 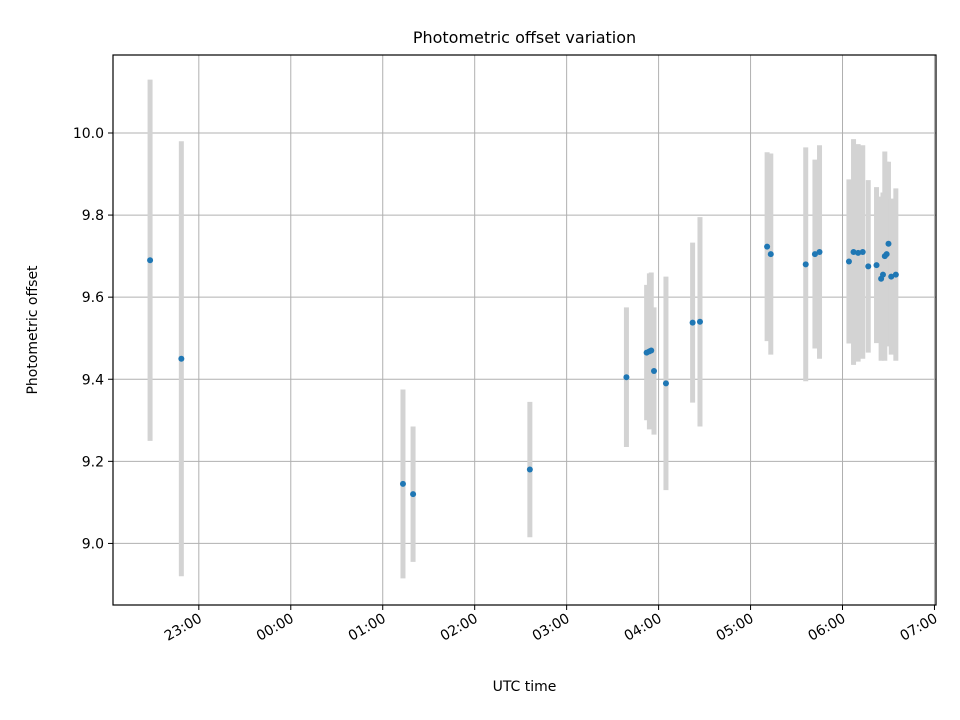 What do you see at coordinates (93, 462) in the screenshot?
I see `y-tick-label: 9.2` at bounding box center [93, 462].